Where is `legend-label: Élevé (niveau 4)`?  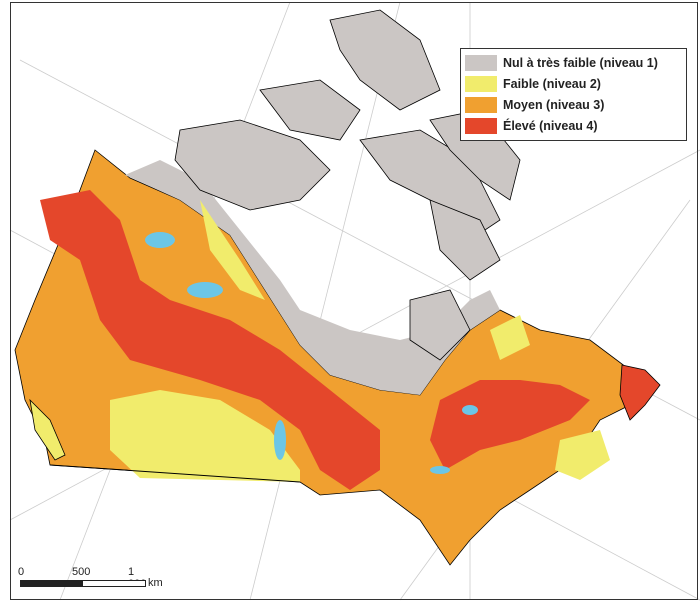 legend-label: Élevé (niveau 4) is located at coordinates (550, 126).